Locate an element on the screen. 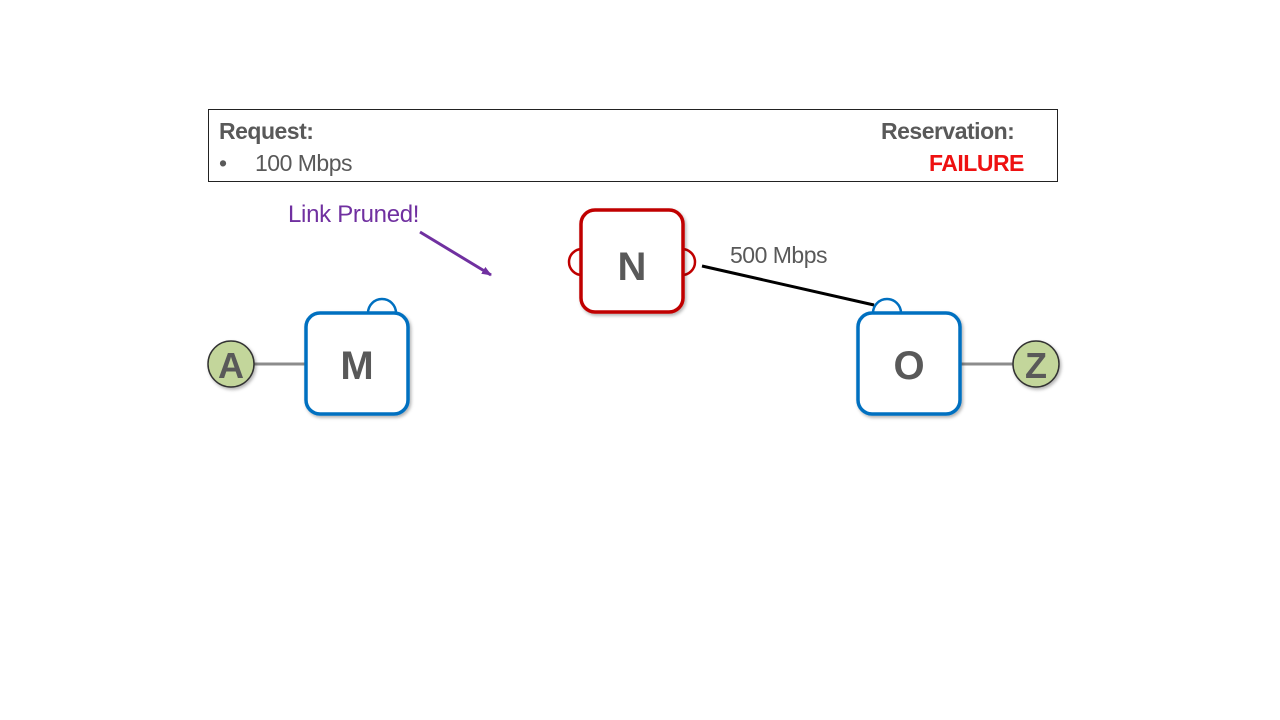  router-n-left-port-icon is located at coordinates (575, 262).